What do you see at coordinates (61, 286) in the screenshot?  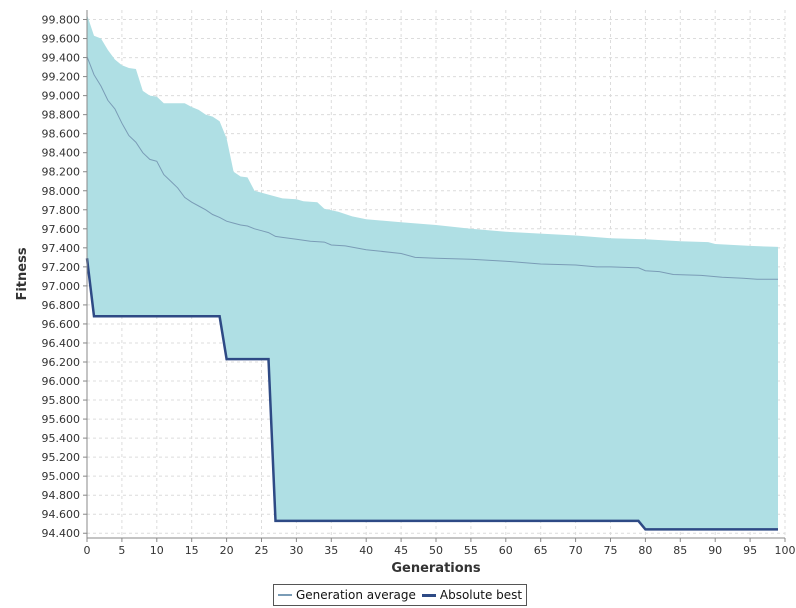 I see `y-tick-label: 97.000` at bounding box center [61, 286].